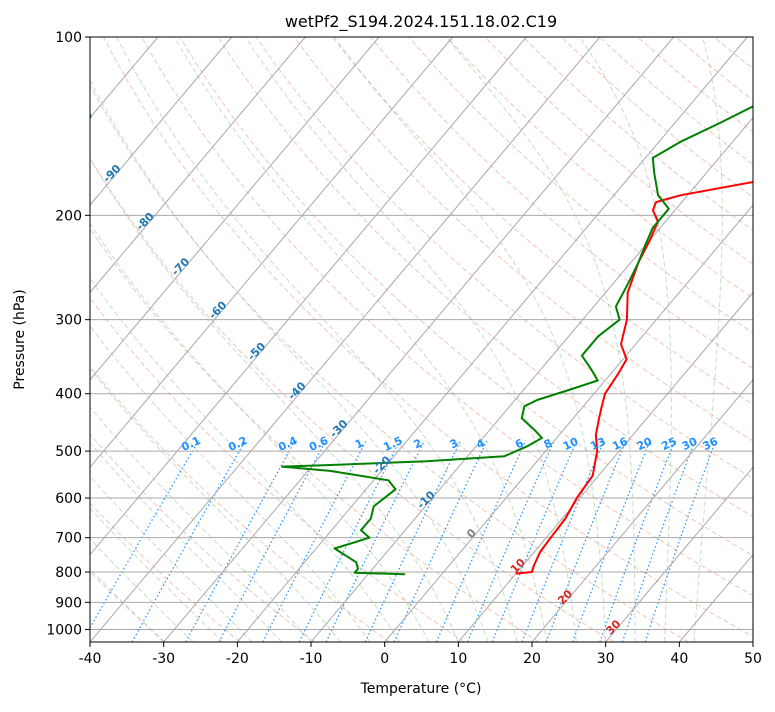 The image size is (775, 712). Describe the element at coordinates (68, 216) in the screenshot. I see `y-tick-label: 200` at that location.